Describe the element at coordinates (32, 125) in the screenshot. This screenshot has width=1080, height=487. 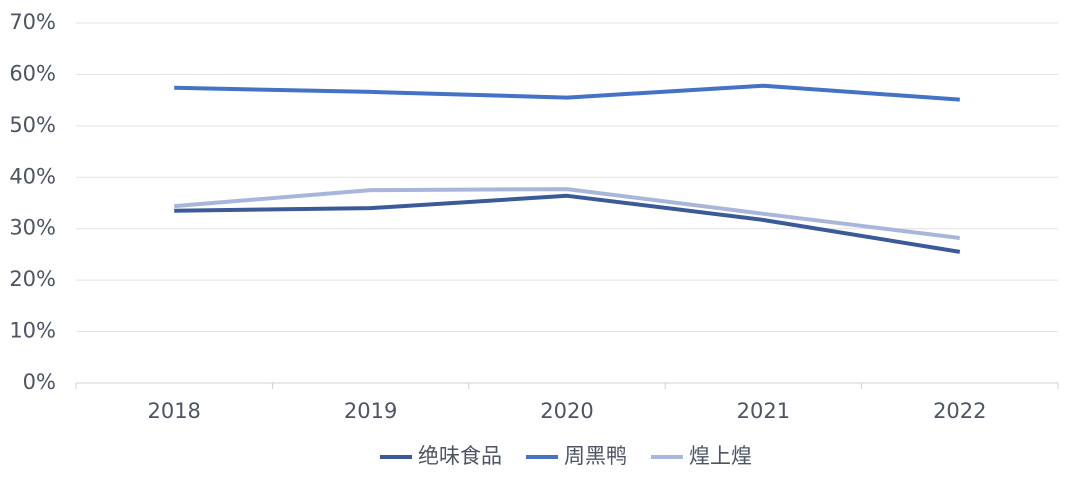
I see `y-tick-label: 50%` at that location.